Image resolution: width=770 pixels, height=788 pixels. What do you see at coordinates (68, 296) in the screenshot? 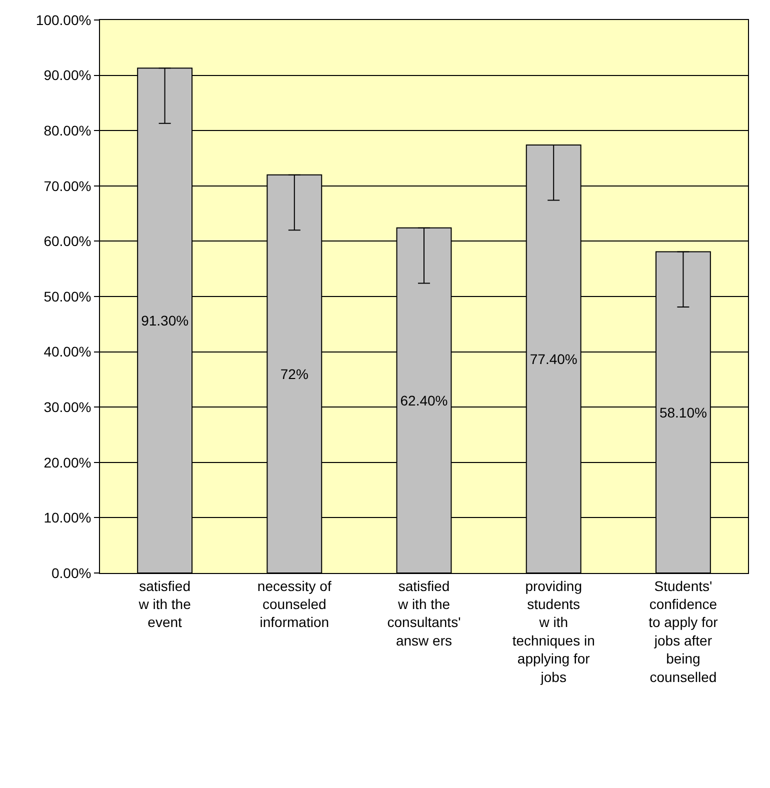
I see `y-tick-label: 50.00%` at bounding box center [68, 296].